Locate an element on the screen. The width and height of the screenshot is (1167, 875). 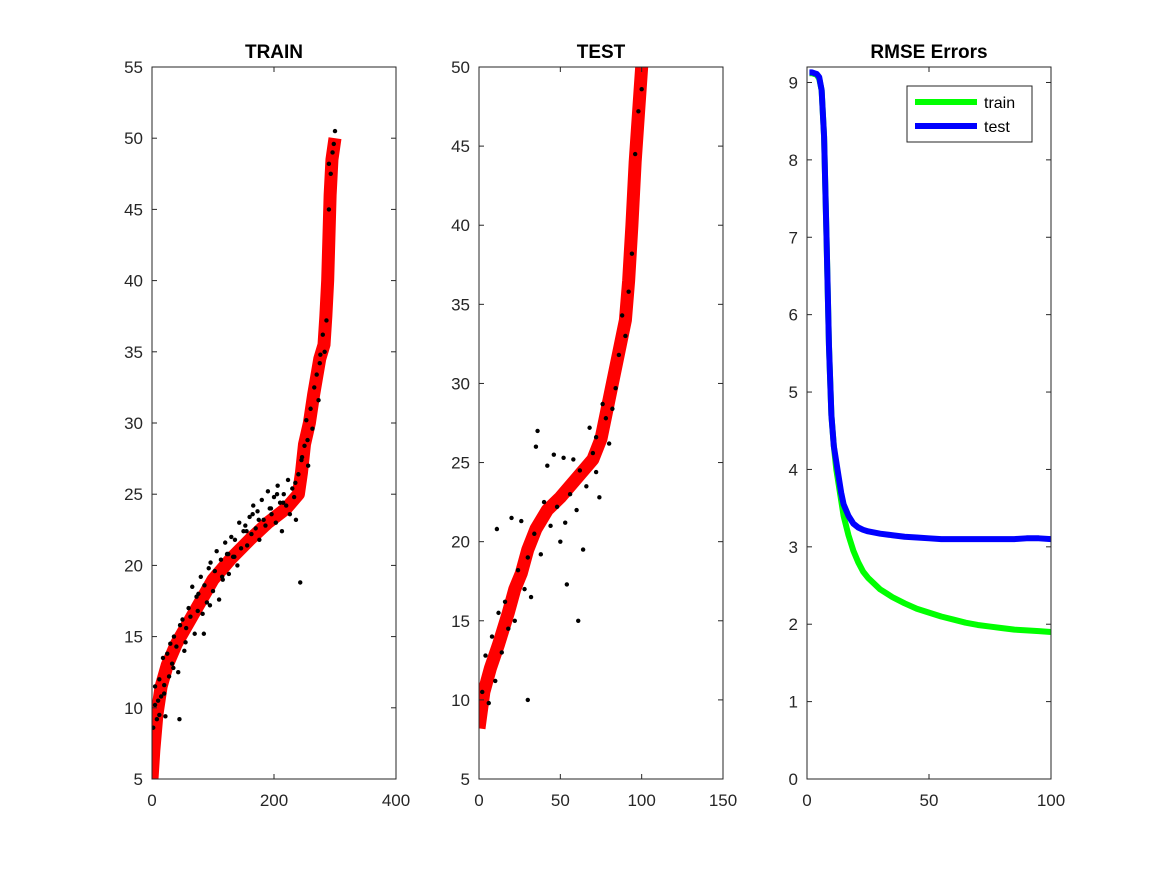
test-x-tick-label: 50 is located at coordinates (560, 800).